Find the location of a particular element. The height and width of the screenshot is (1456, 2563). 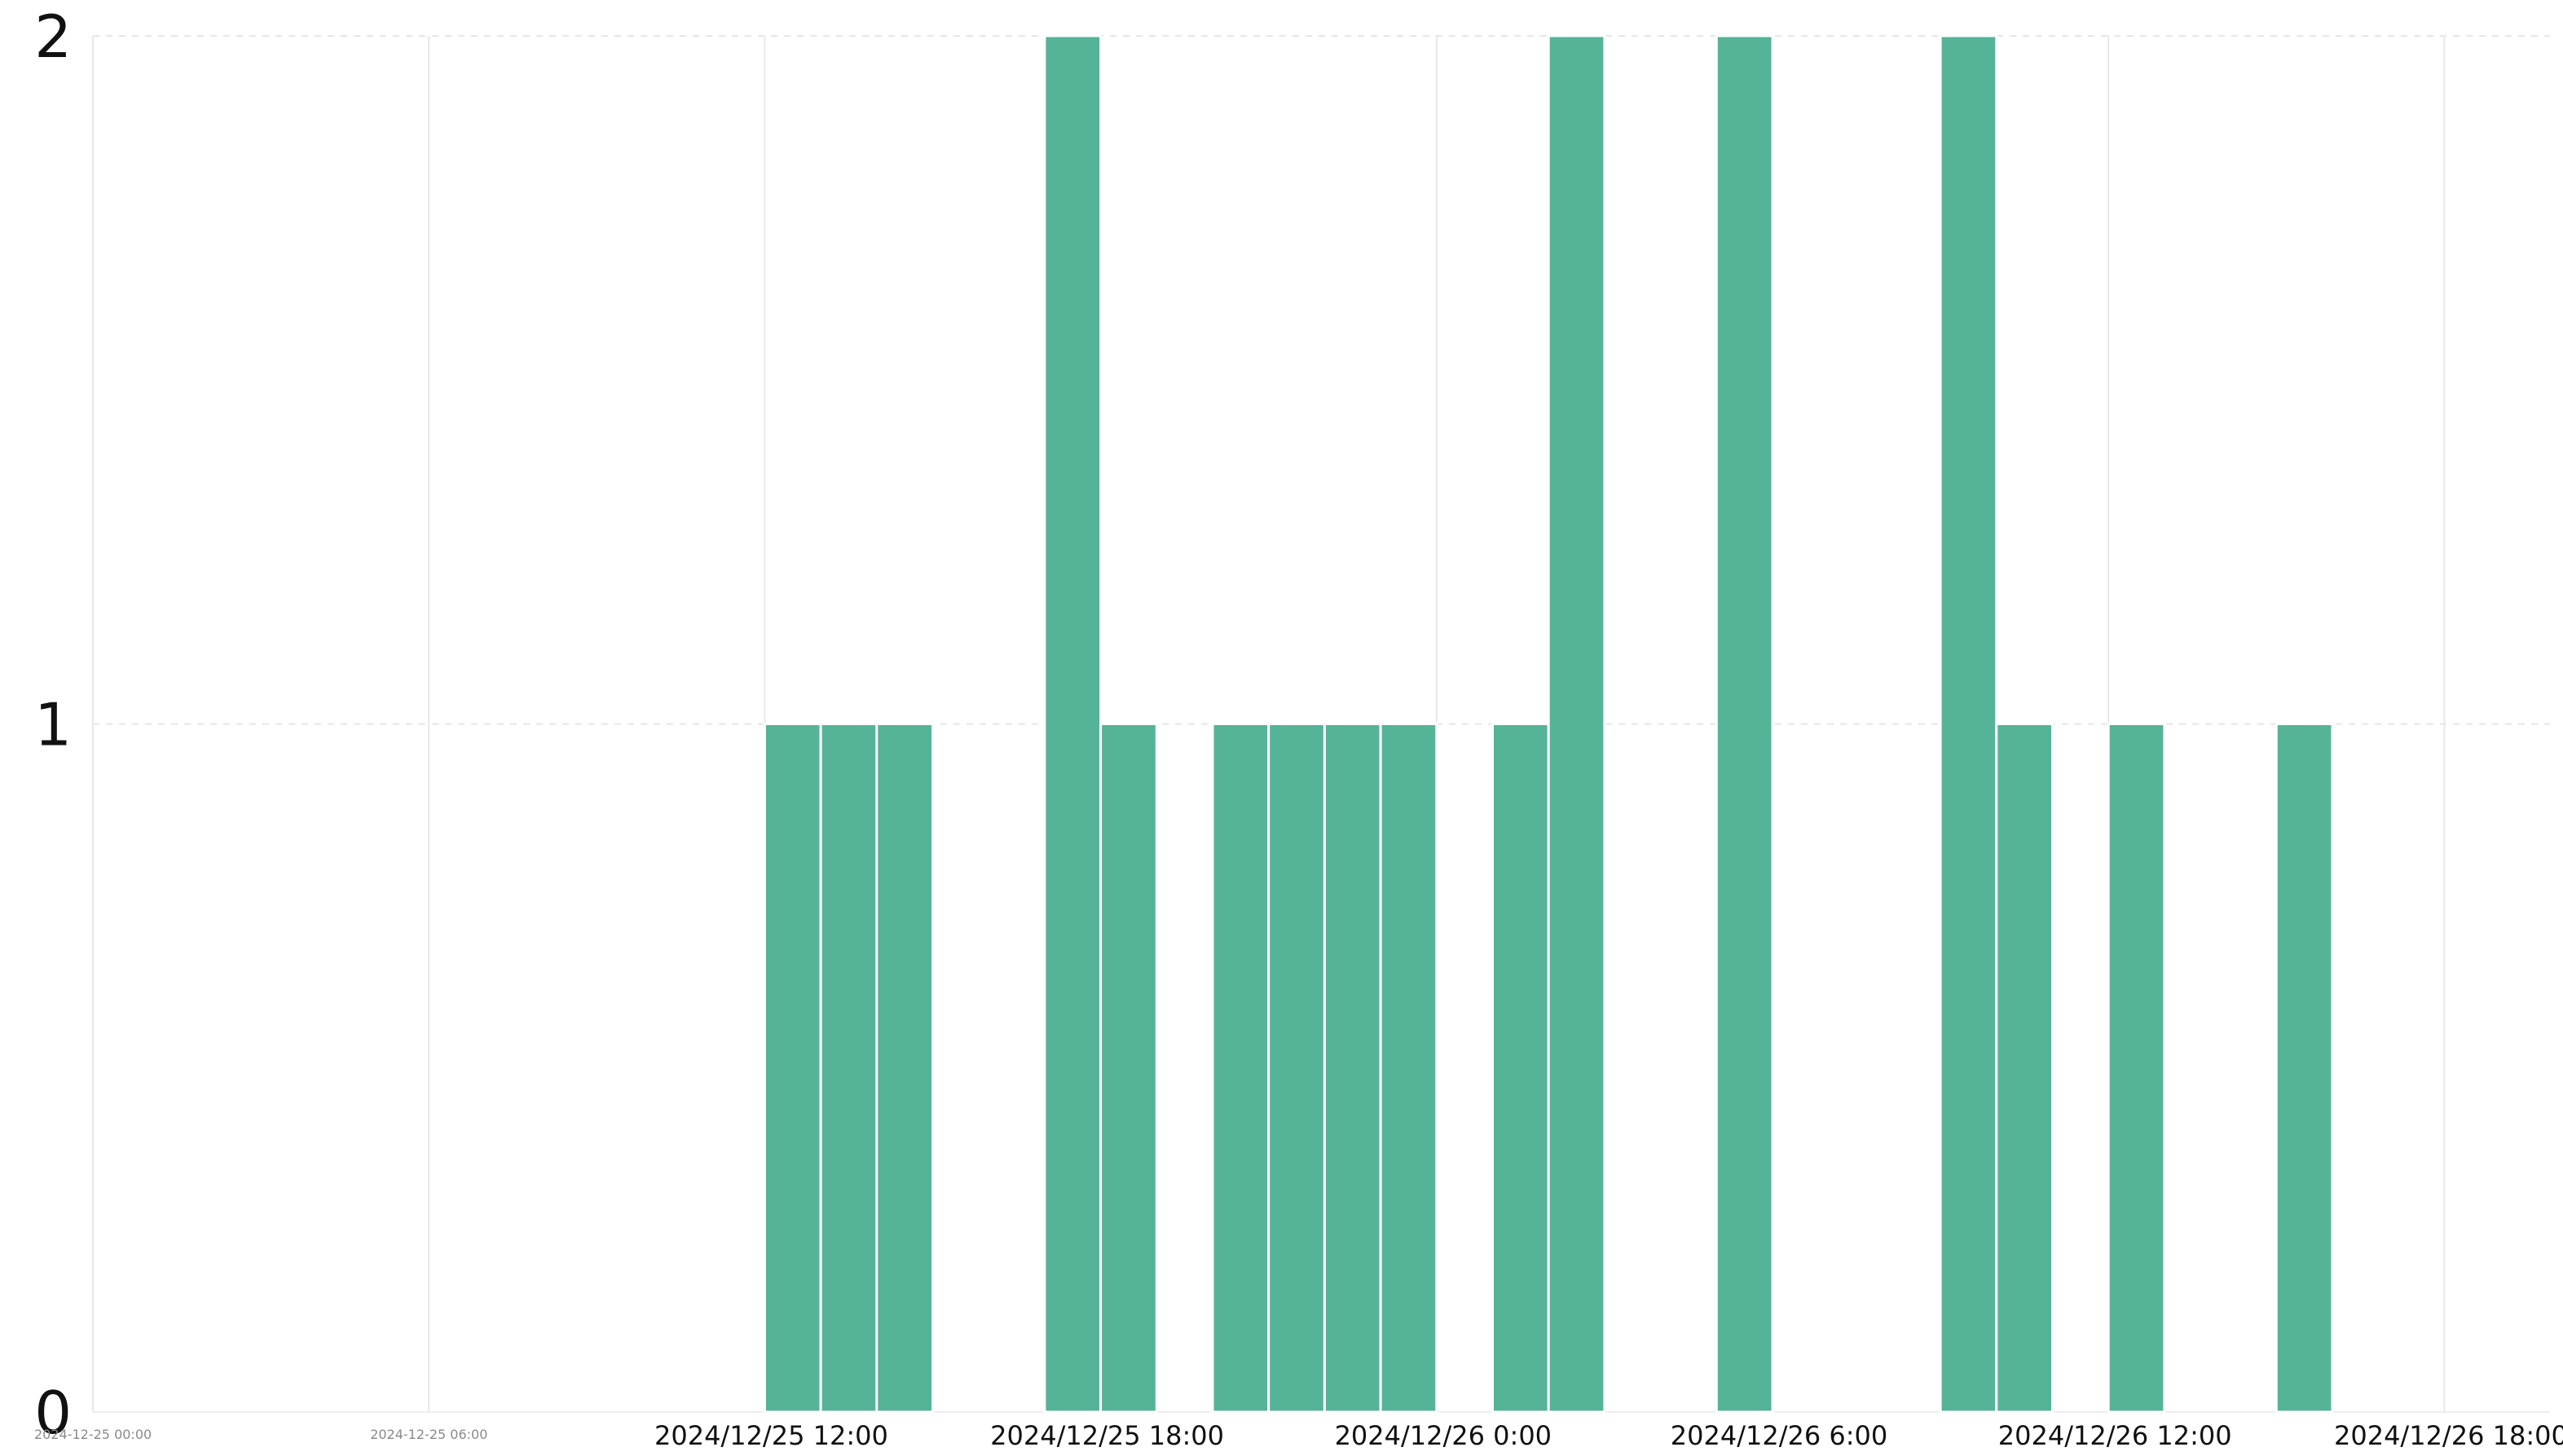

y-tick-label: 0 is located at coordinates (53, 1413).